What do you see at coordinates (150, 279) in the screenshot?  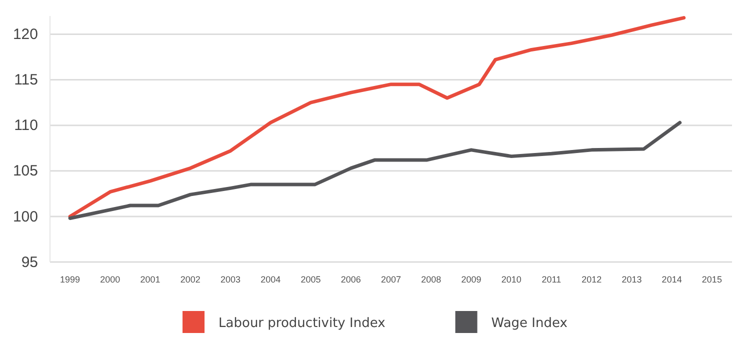 I see `x-tick-label: 2001` at bounding box center [150, 279].